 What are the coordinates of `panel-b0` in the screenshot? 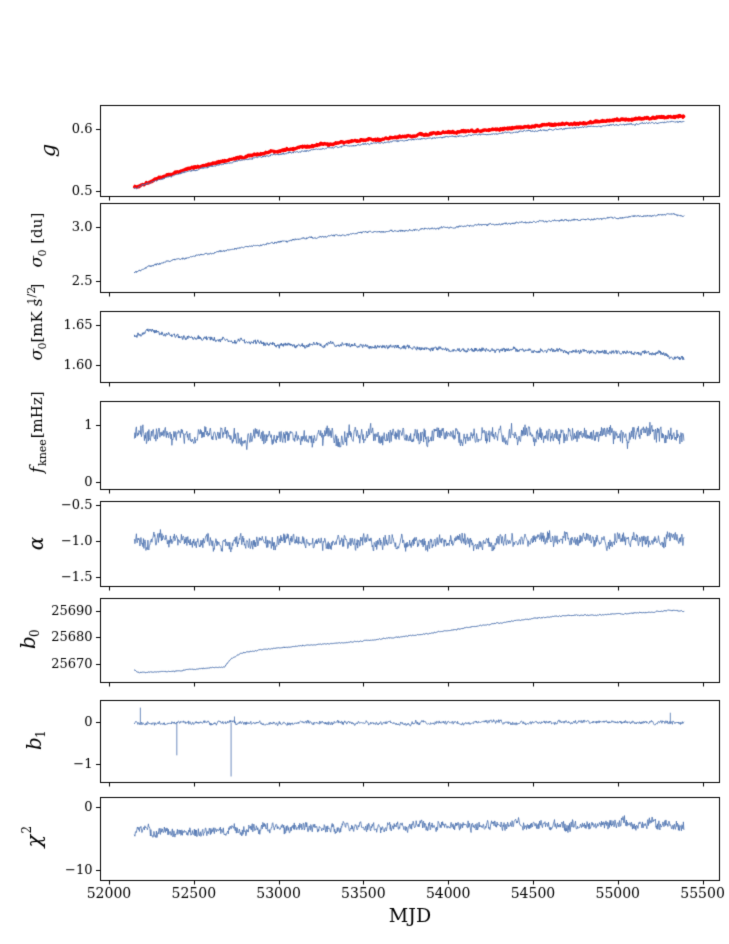 It's located at (410, 640).